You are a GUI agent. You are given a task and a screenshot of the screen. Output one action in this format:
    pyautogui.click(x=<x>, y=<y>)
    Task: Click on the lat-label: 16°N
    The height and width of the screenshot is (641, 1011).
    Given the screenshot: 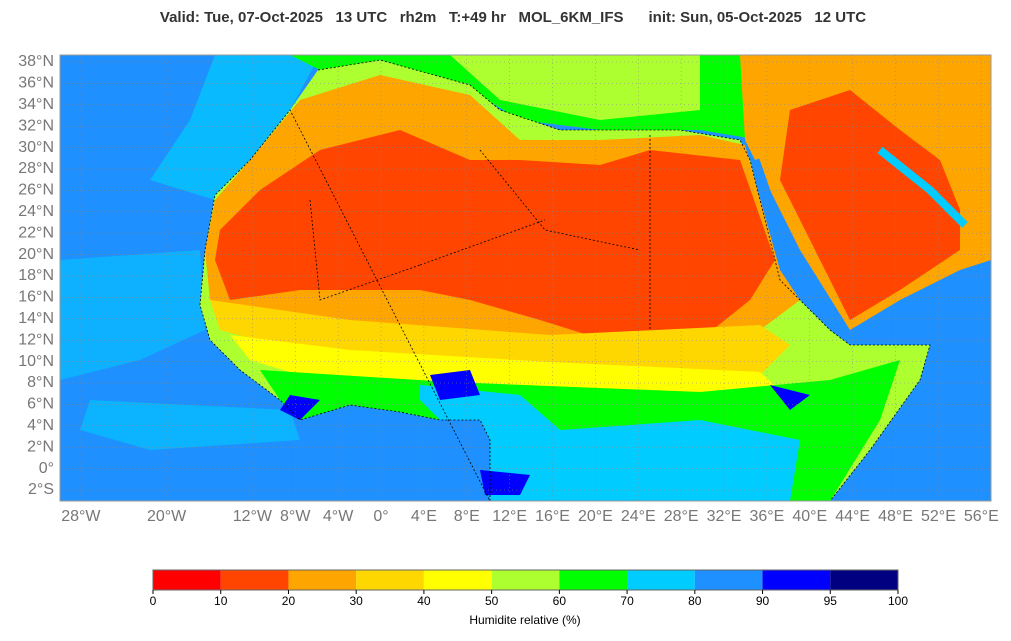 What is the action you would take?
    pyautogui.click(x=36, y=297)
    